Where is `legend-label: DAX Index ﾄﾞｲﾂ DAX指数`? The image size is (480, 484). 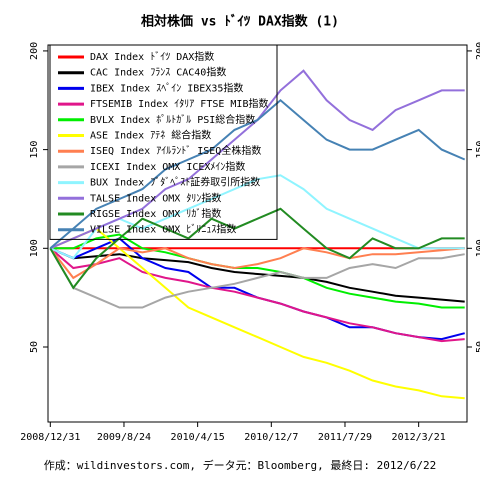 legend-label: DAX Index ﾄﾞｲﾂ DAX指数 is located at coordinates (152, 56).